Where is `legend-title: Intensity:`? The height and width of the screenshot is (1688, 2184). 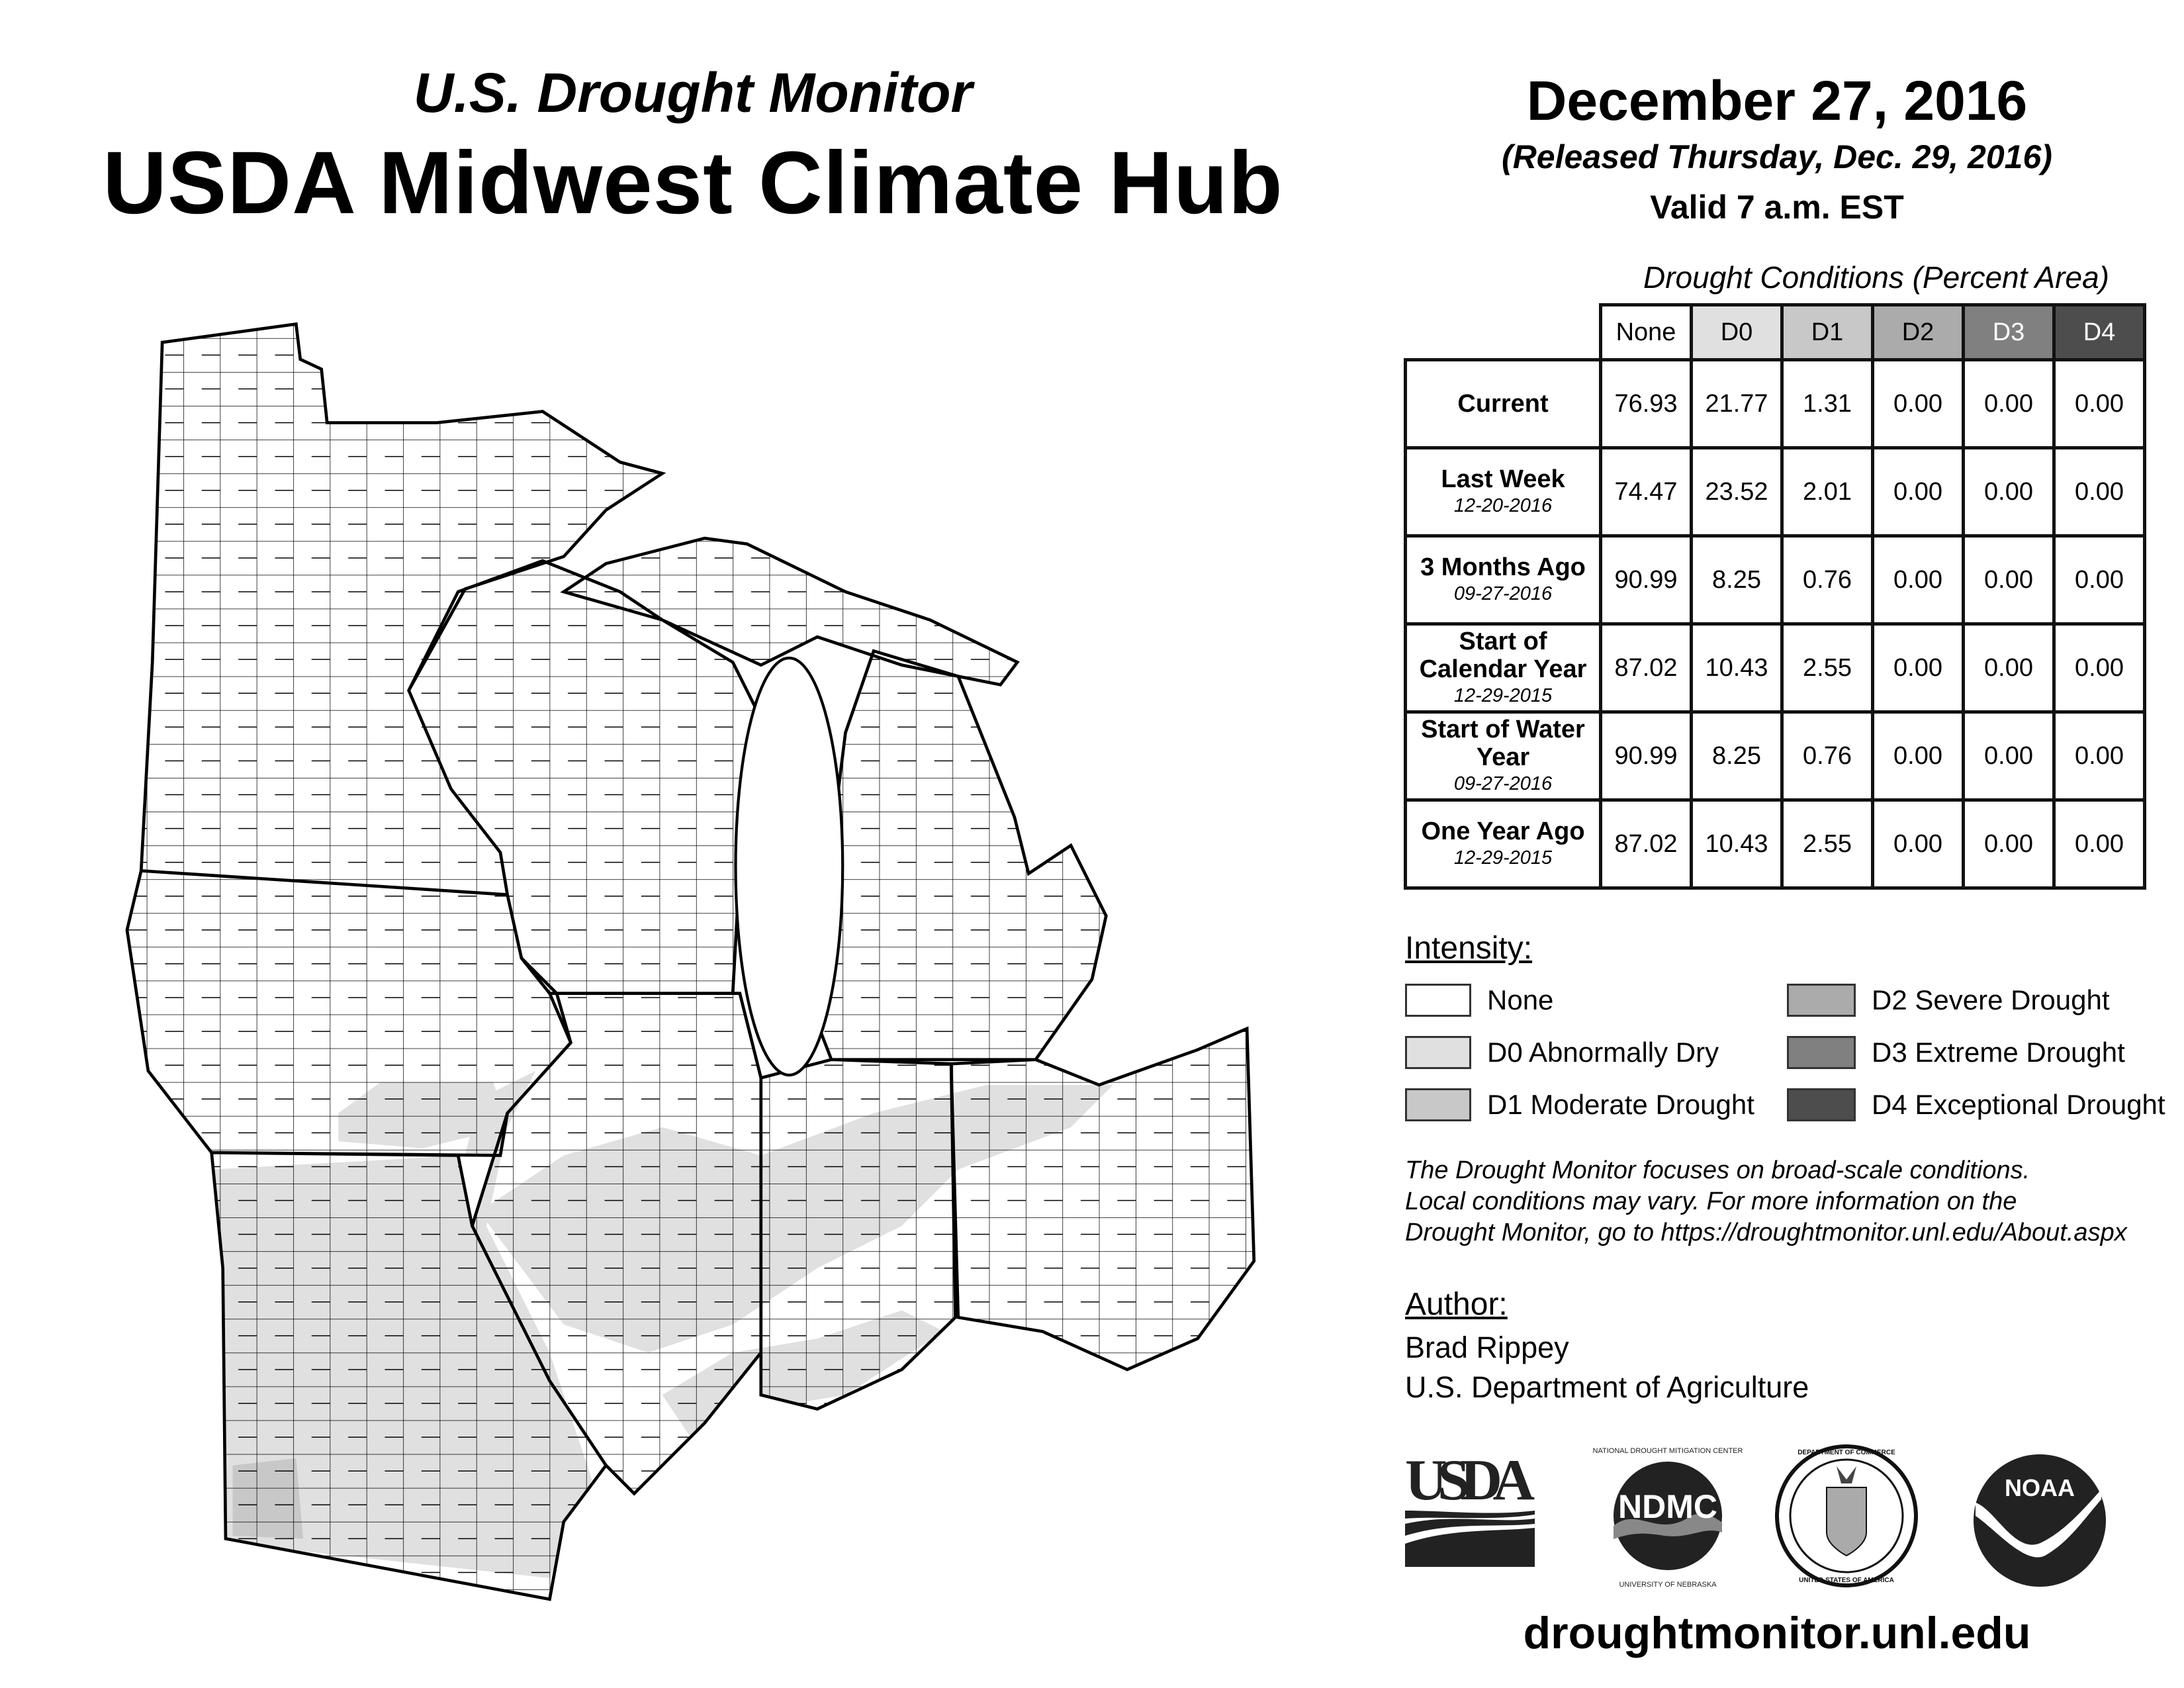 legend-title: Intensity: is located at coordinates (1469, 948).